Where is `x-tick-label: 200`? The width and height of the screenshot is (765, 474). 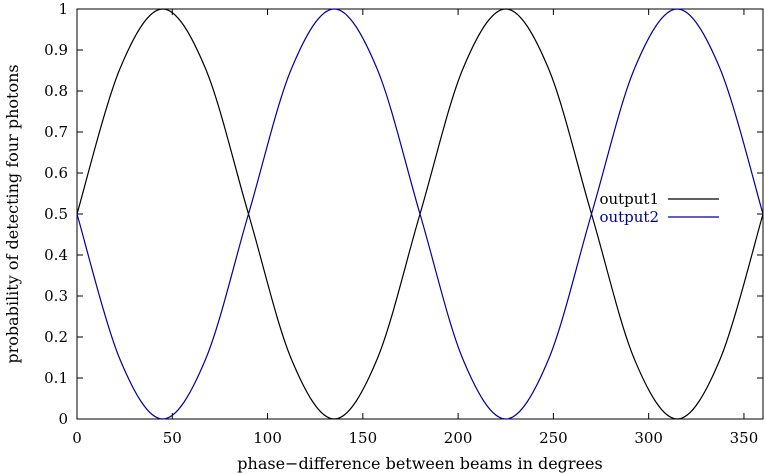
x-tick-label: 200 is located at coordinates (458, 438).